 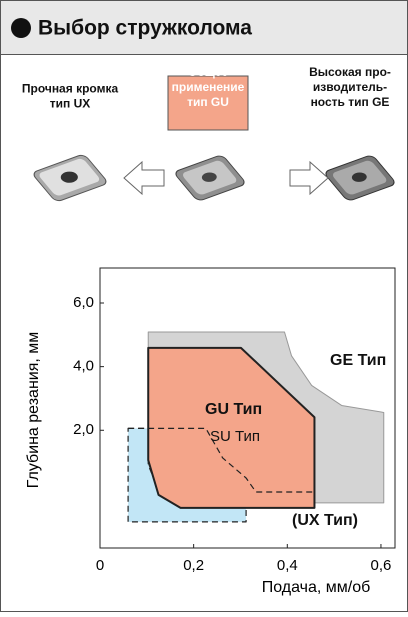 I want to click on x-axis-label: Подача, мм/об, so click(x=316, y=587).